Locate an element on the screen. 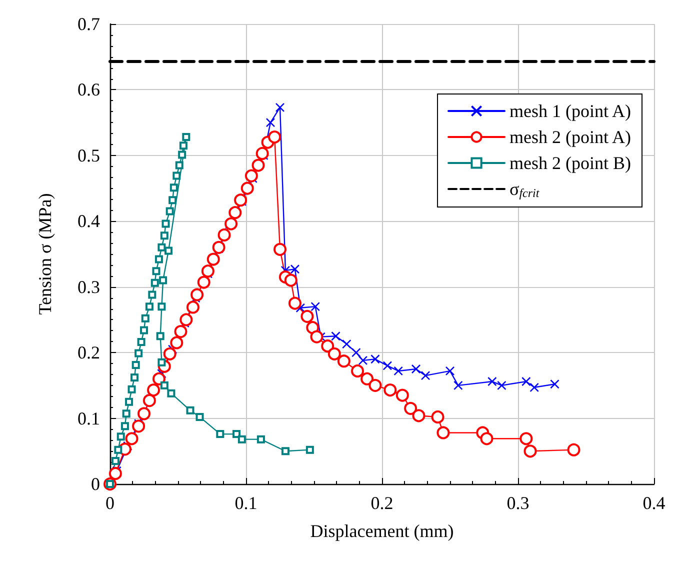 The image size is (682, 566). y-tick-label: 0.3 is located at coordinates (89, 286).